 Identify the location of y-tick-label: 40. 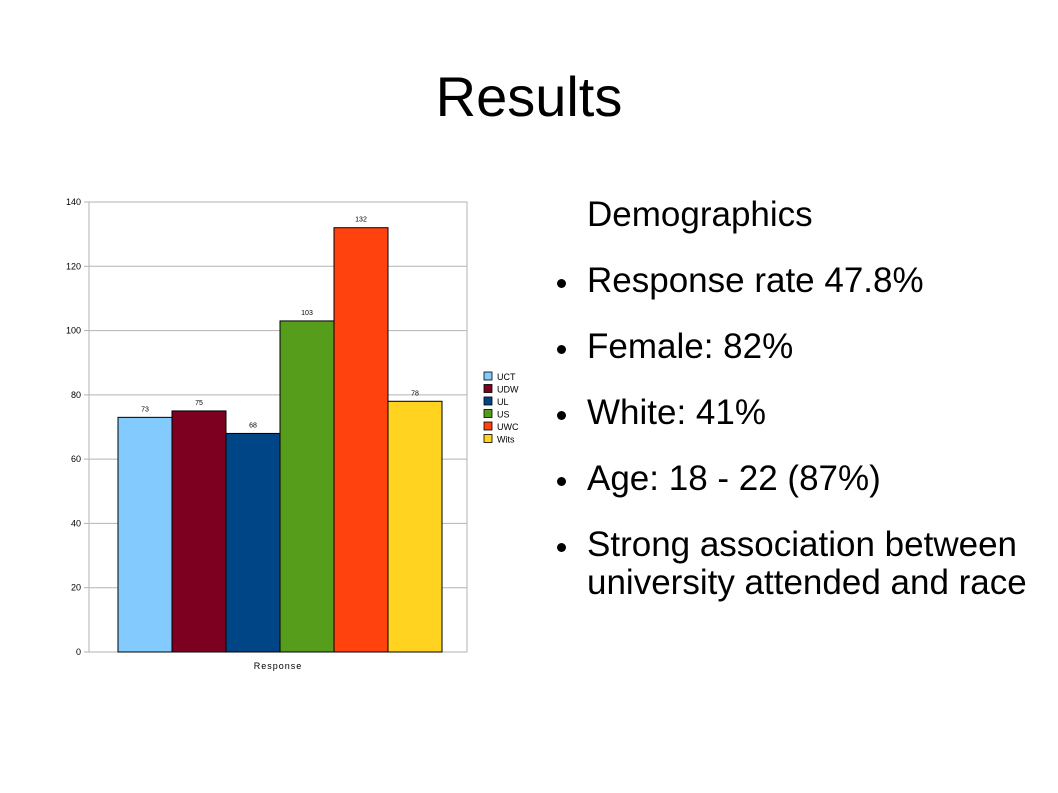
(76, 523).